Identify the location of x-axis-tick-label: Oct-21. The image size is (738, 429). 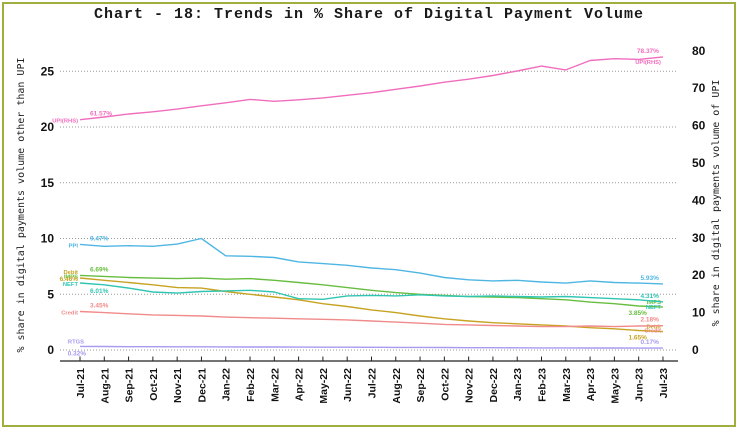
(154, 384).